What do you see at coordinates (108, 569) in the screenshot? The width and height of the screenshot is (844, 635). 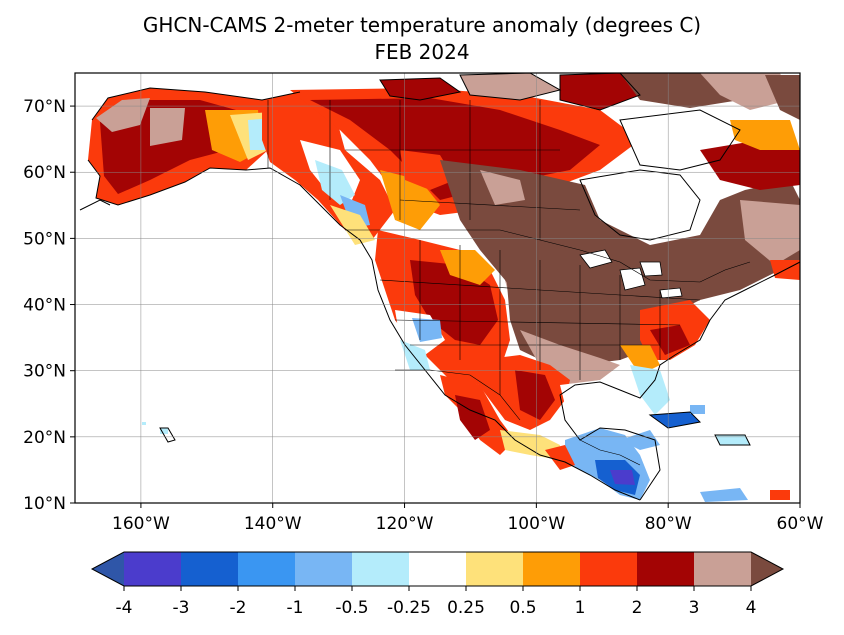 I see `colorbar-under-triangle` at bounding box center [108, 569].